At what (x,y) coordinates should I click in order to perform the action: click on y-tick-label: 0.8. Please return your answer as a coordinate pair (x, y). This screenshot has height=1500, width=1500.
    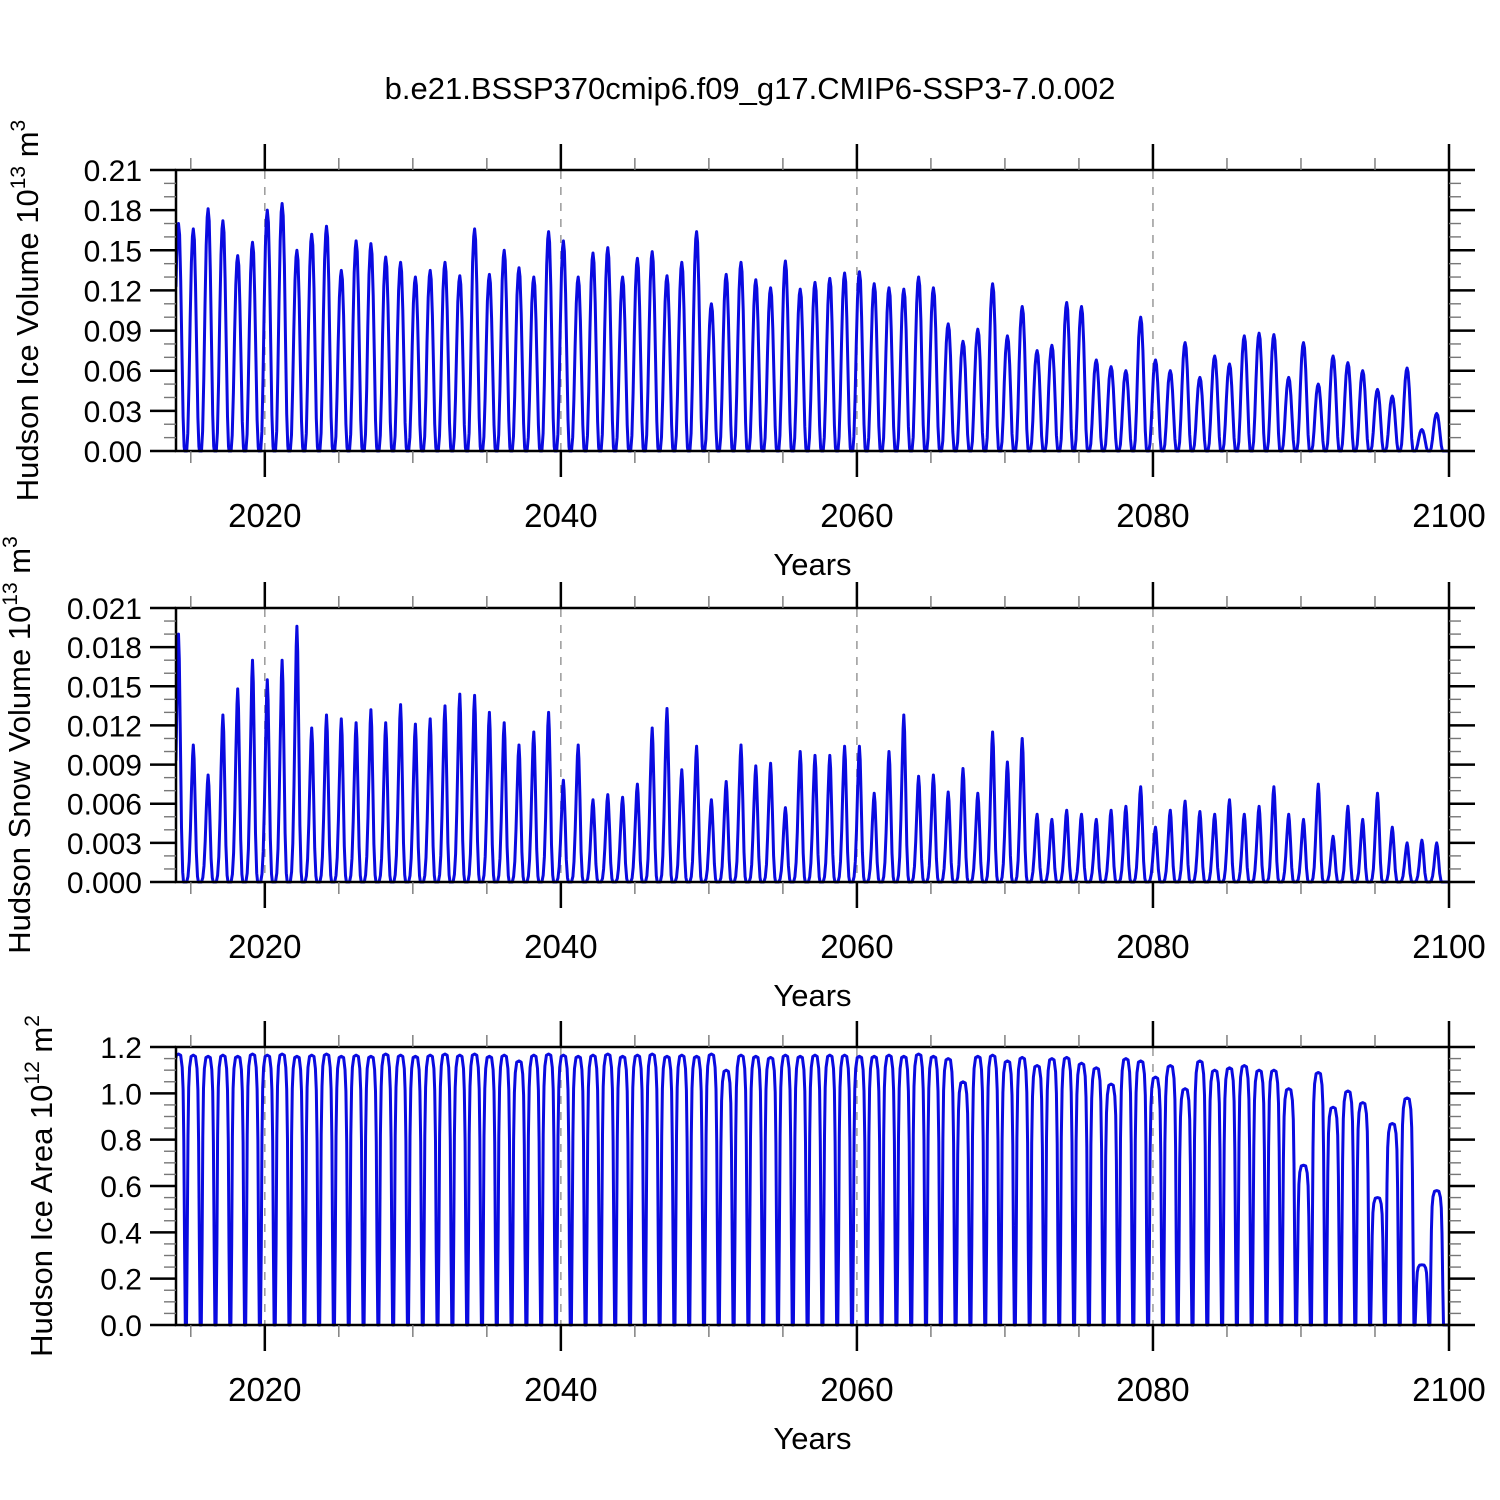
    Looking at the image, I should click on (121, 1141).